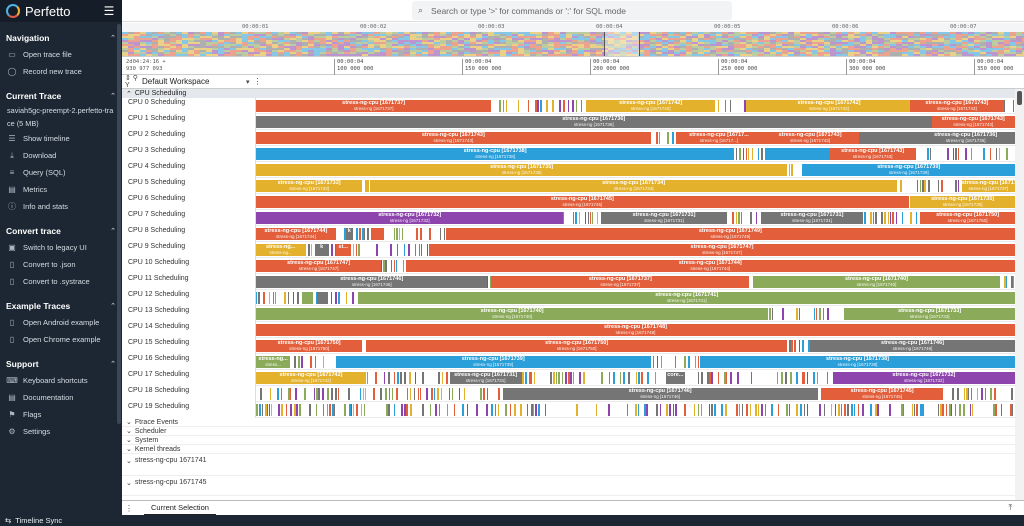 The height and width of the screenshot is (526, 1024). I want to click on overview-heatmap, so click(573, 44).